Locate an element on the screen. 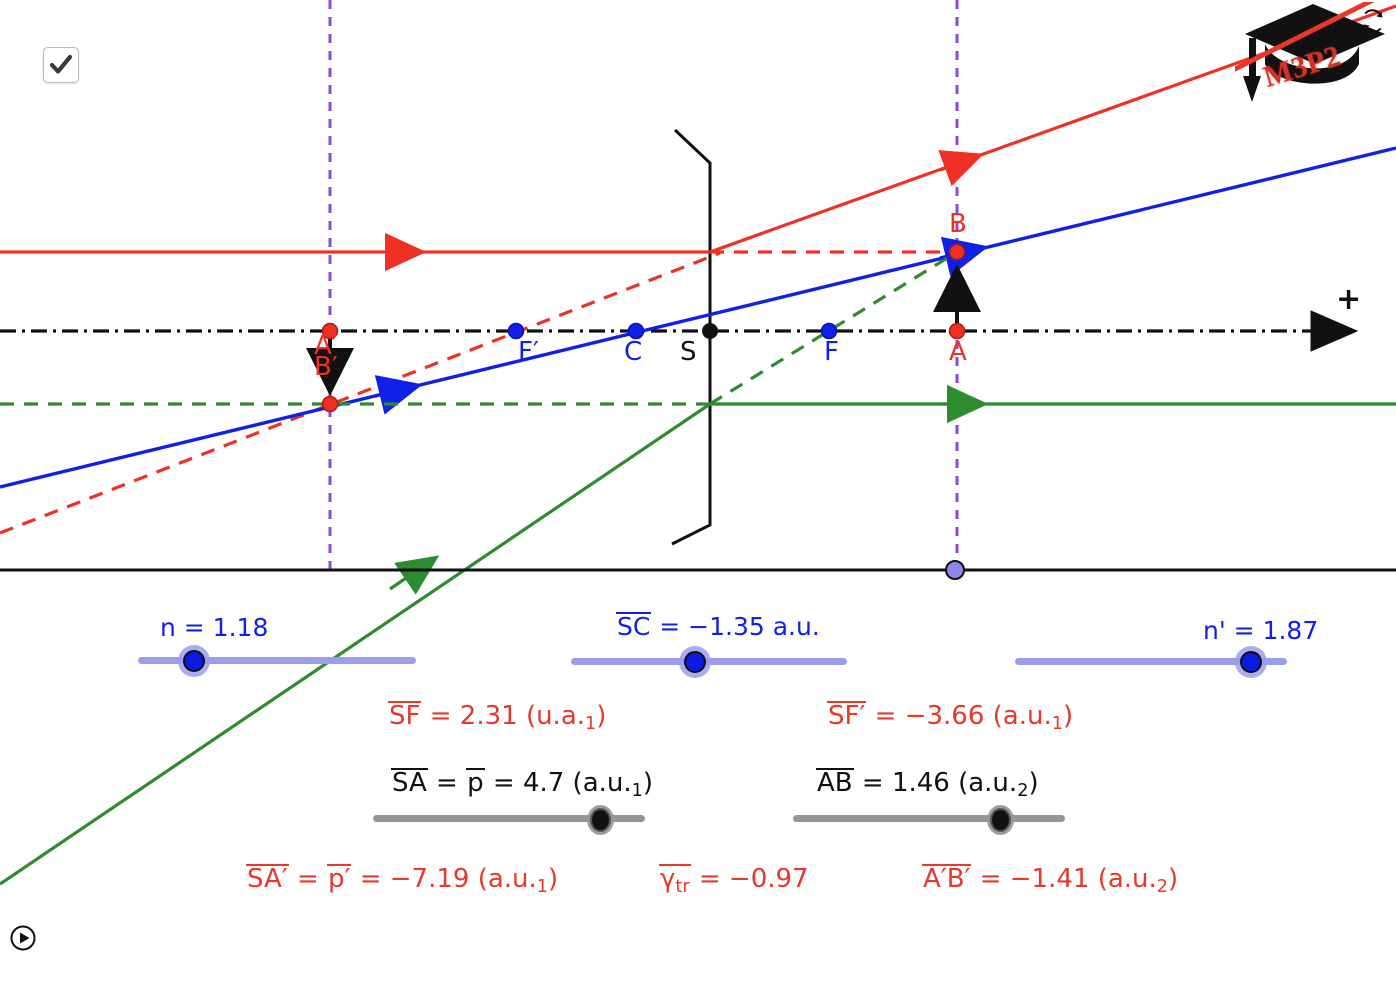 The width and height of the screenshot is (1396, 982). m3p2-logo: M3P2 is located at coordinates (1311, 53).